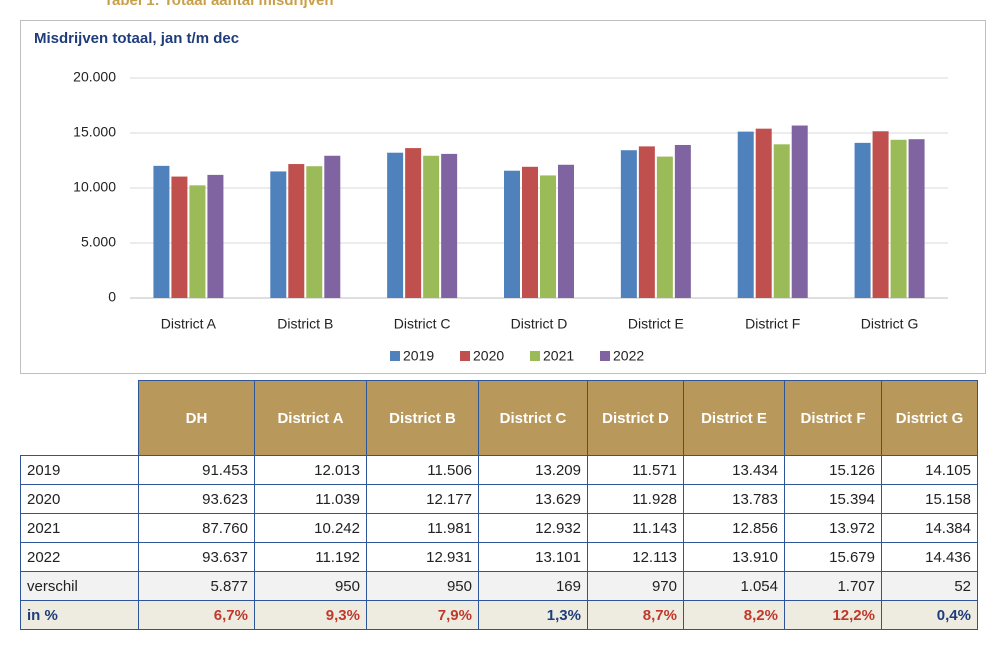 The height and width of the screenshot is (653, 987). Describe the element at coordinates (422, 324) in the screenshot. I see `x-tick-label: District C` at that location.